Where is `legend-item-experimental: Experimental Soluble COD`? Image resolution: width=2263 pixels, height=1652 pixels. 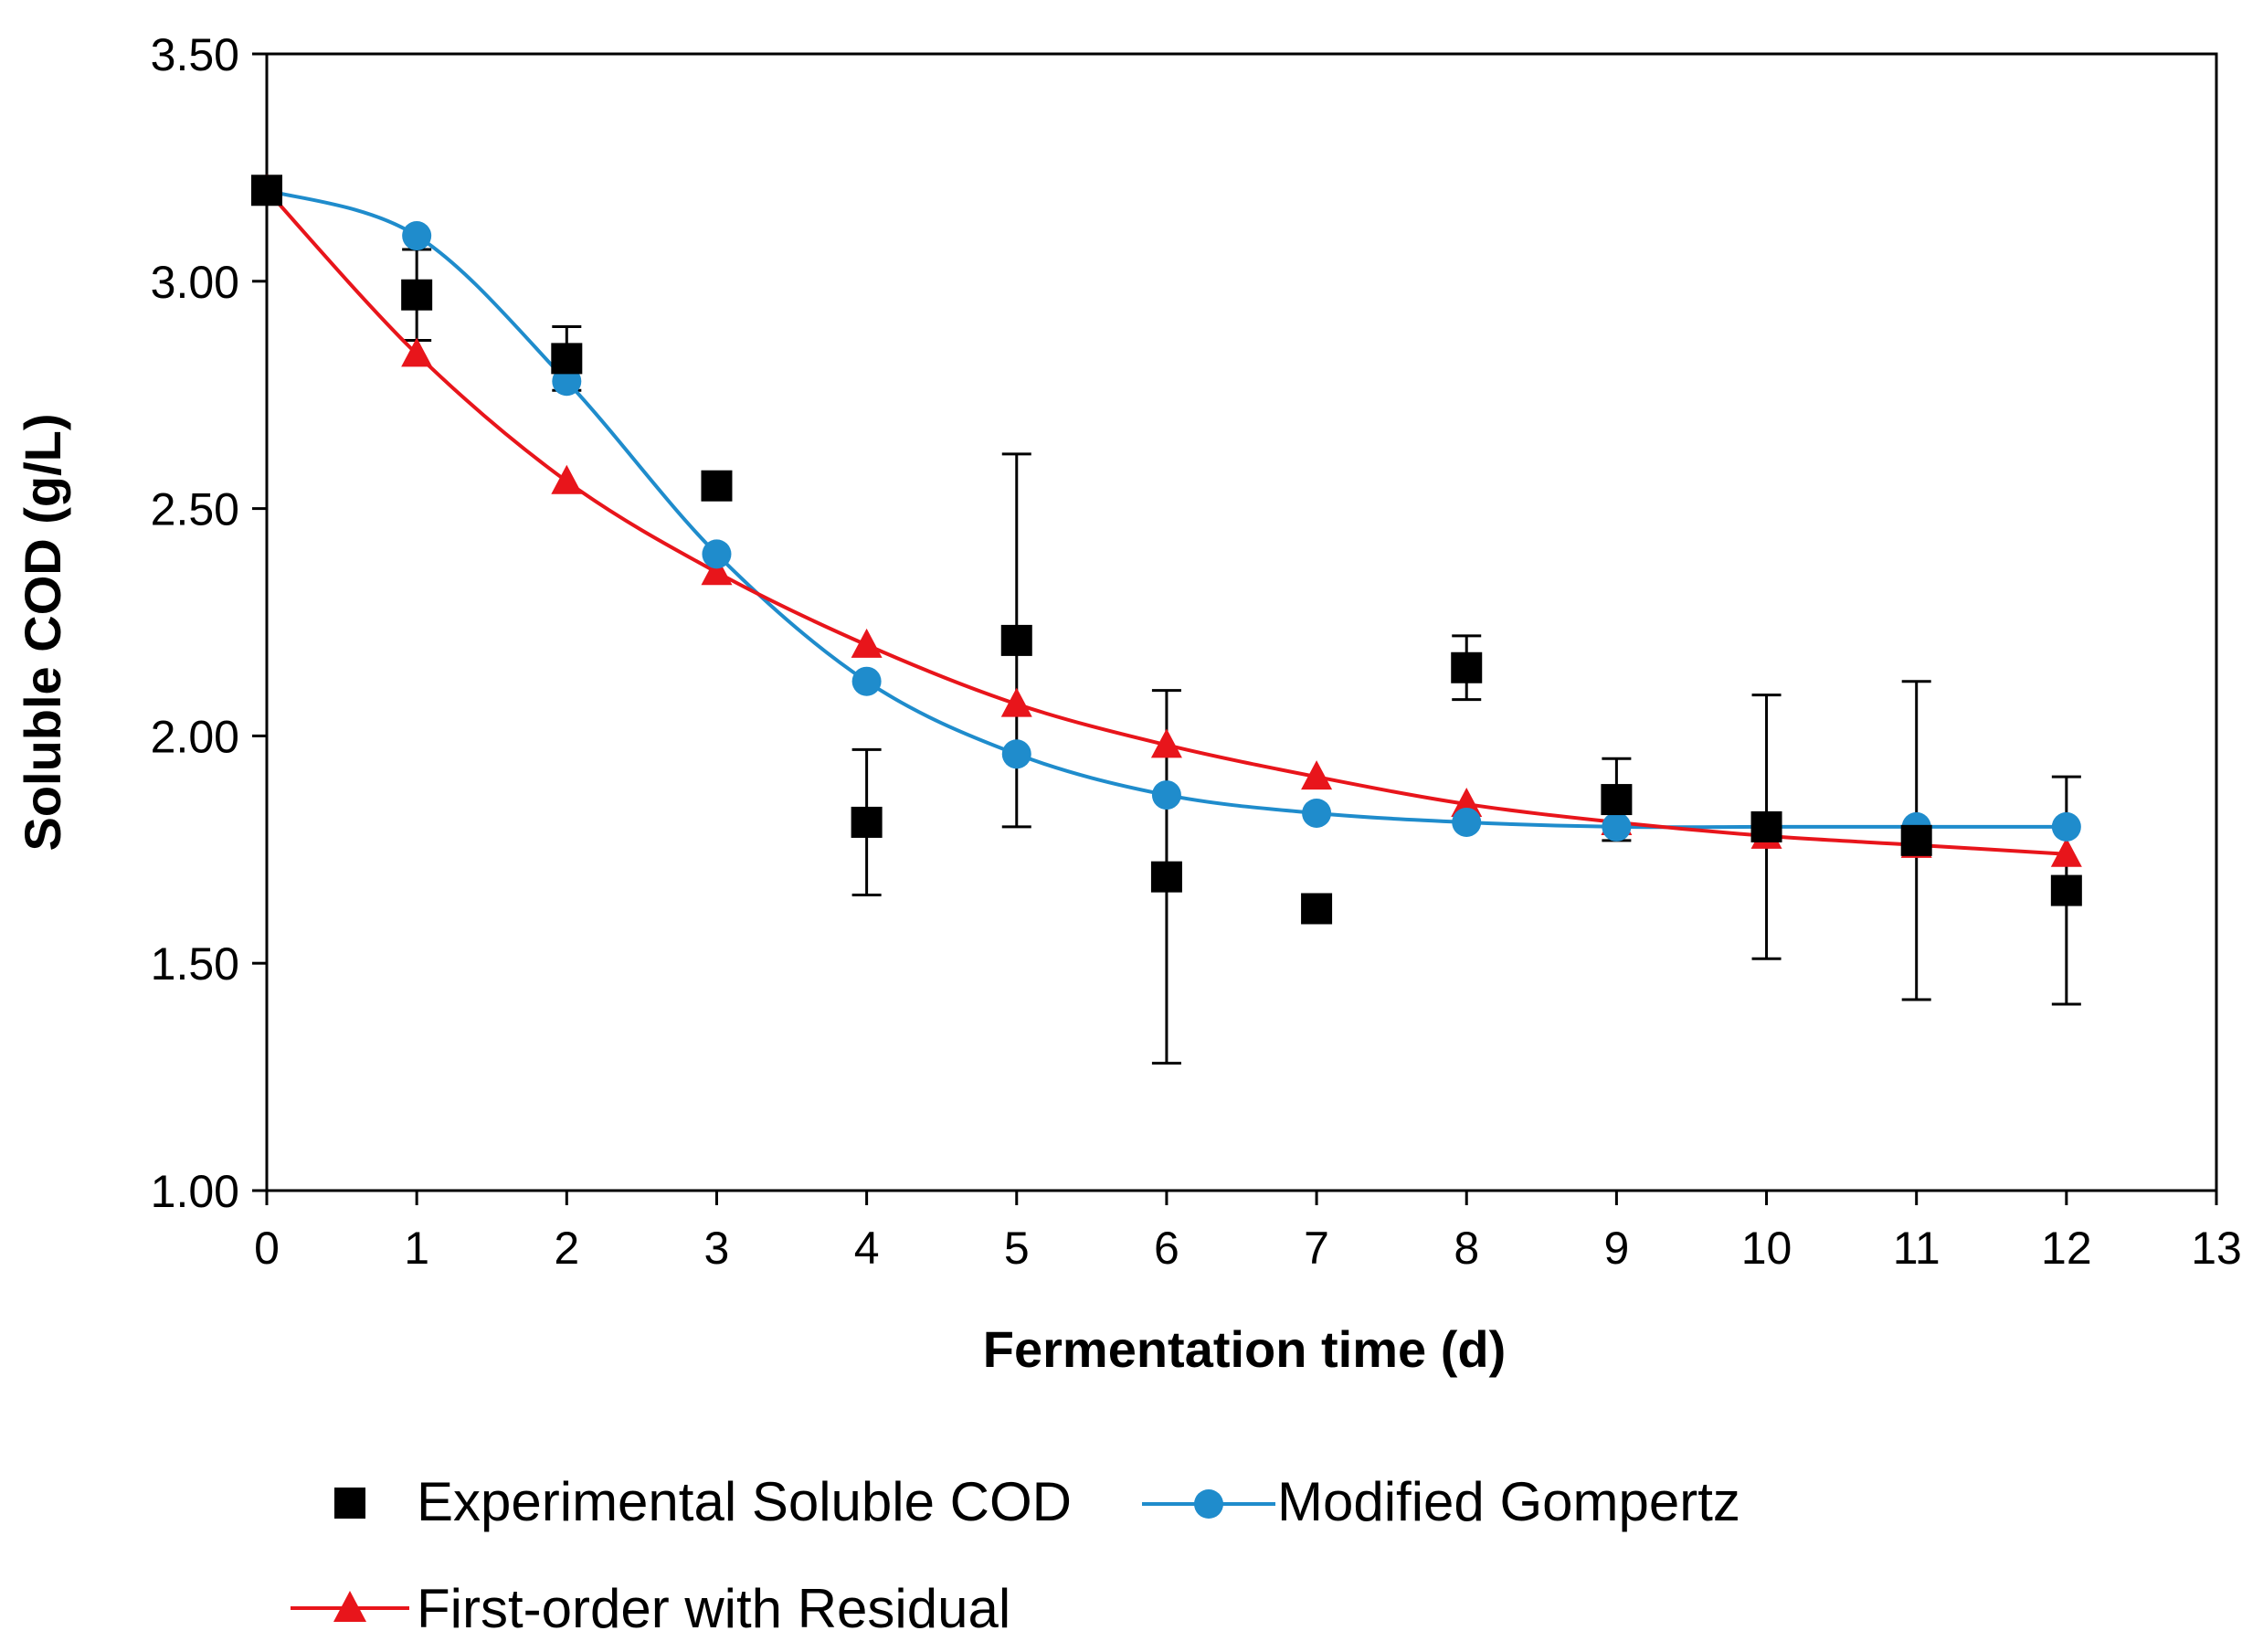 legend-item-experimental: Experimental Soluble COD is located at coordinates (703, 1502).